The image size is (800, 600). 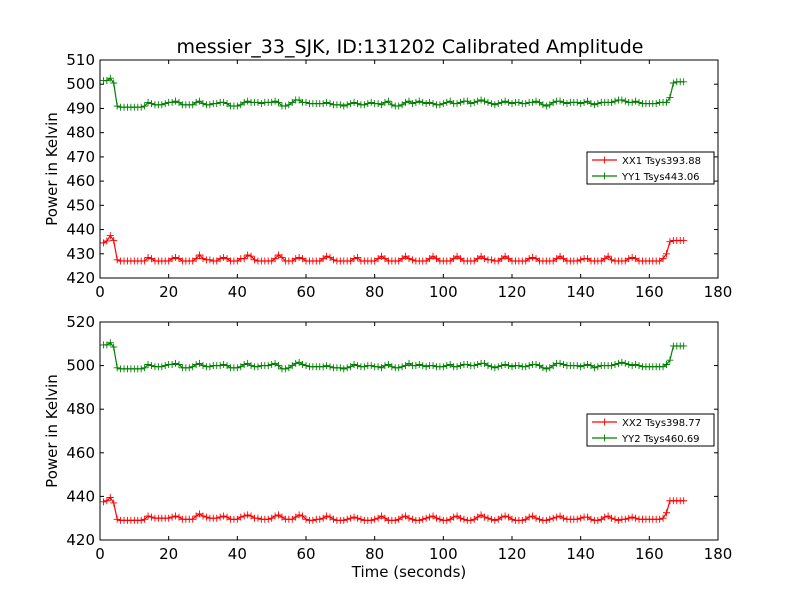 I want to click on legend-marker, so click(x=604, y=176).